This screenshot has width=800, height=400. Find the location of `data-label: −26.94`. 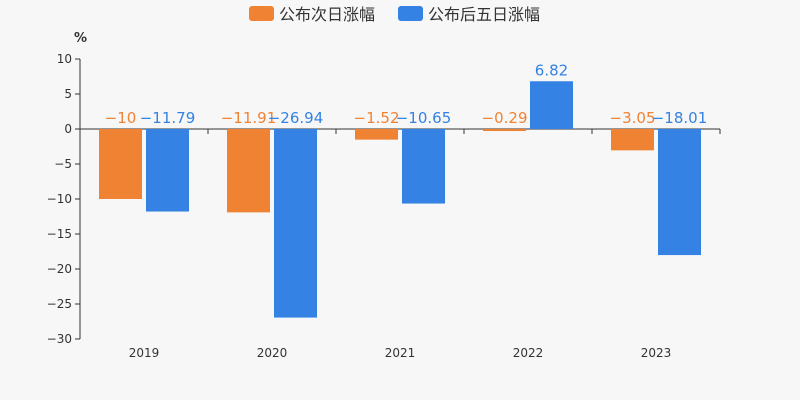

data-label: −26.94 is located at coordinates (296, 118).